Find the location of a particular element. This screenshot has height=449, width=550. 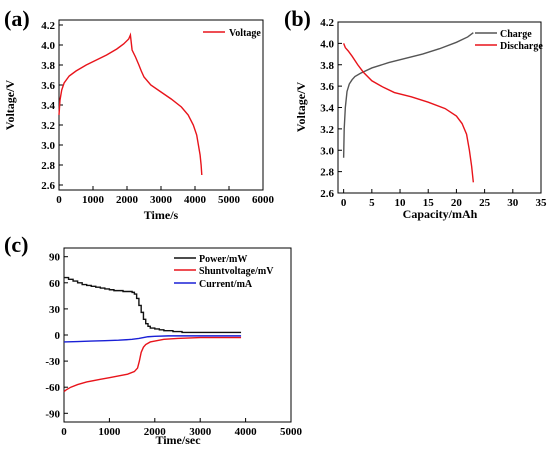

x-tick-label: 30 is located at coordinates (513, 203).